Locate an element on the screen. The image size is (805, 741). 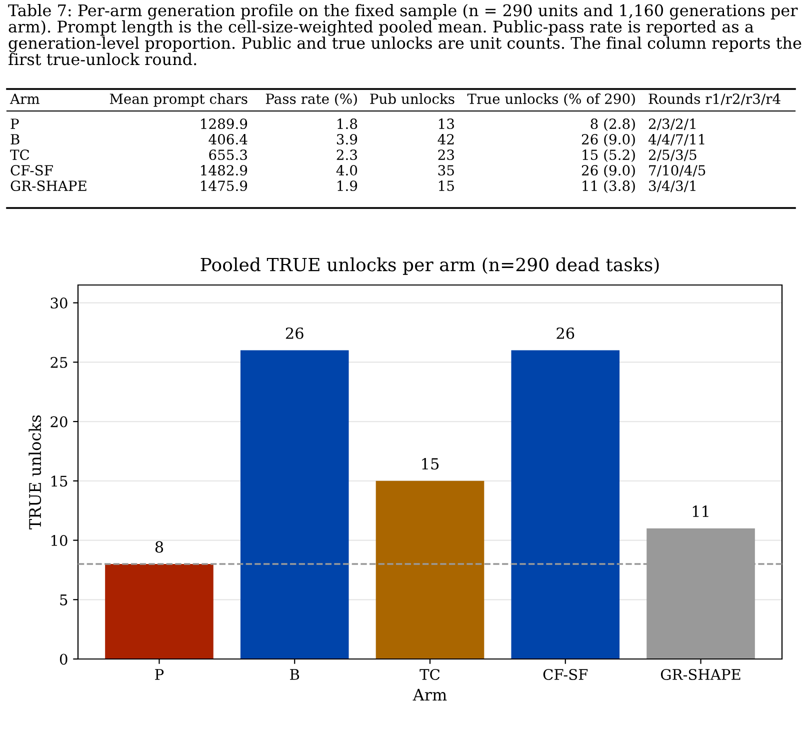
text: 8 (2.8) is located at coordinates (612, 124).